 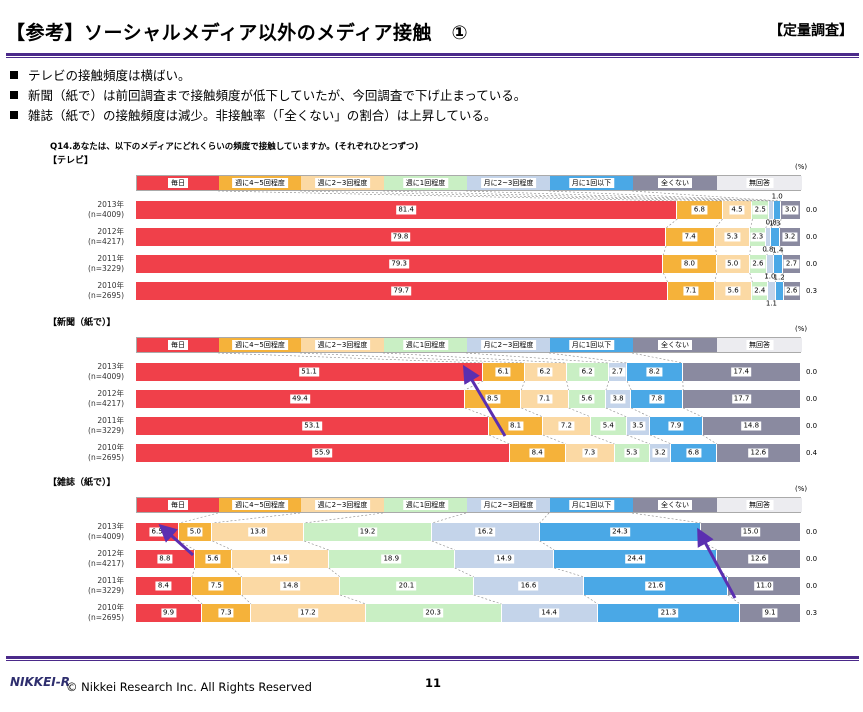 What do you see at coordinates (110, 285) in the screenshot?
I see `year-text: 2010年` at bounding box center [110, 285].